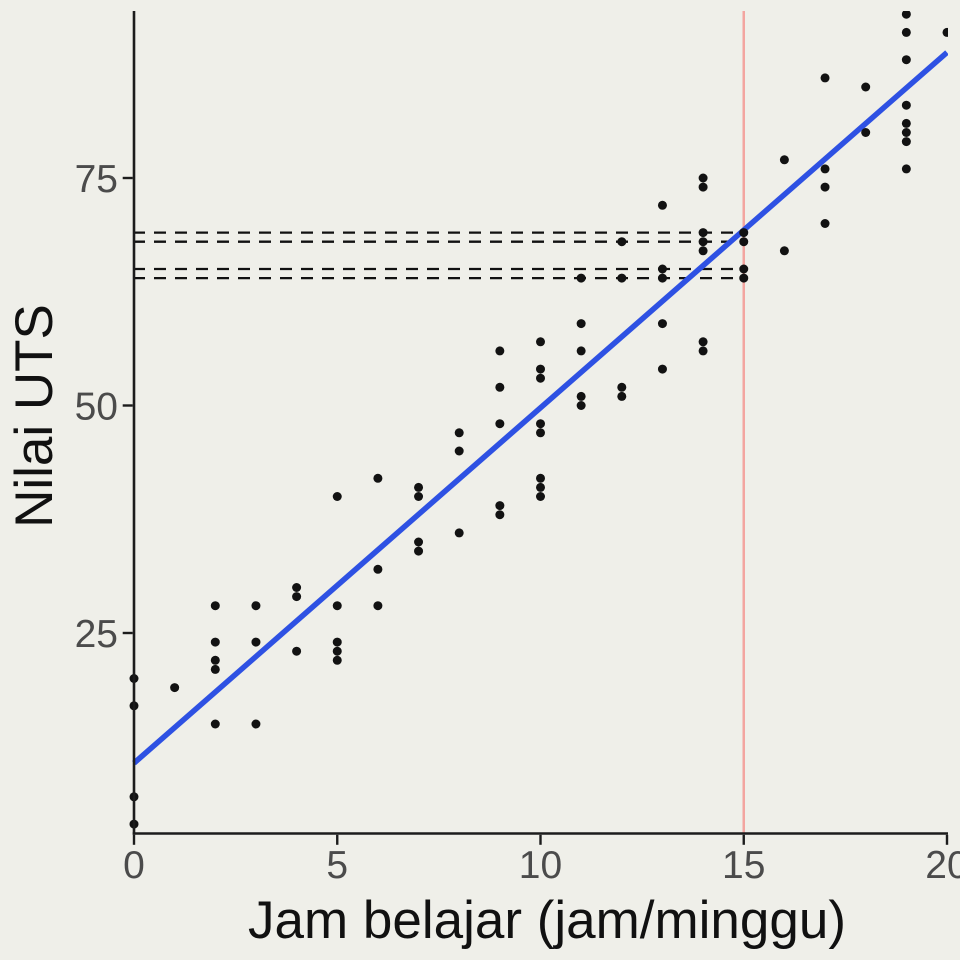  I want to click on y-axis-title: Nilai UTS, so click(34, 416).